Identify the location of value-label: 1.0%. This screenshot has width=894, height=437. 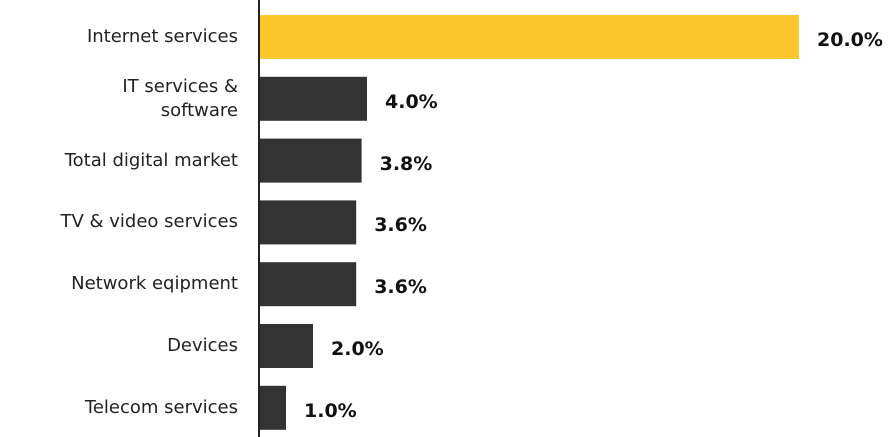
(330, 410).